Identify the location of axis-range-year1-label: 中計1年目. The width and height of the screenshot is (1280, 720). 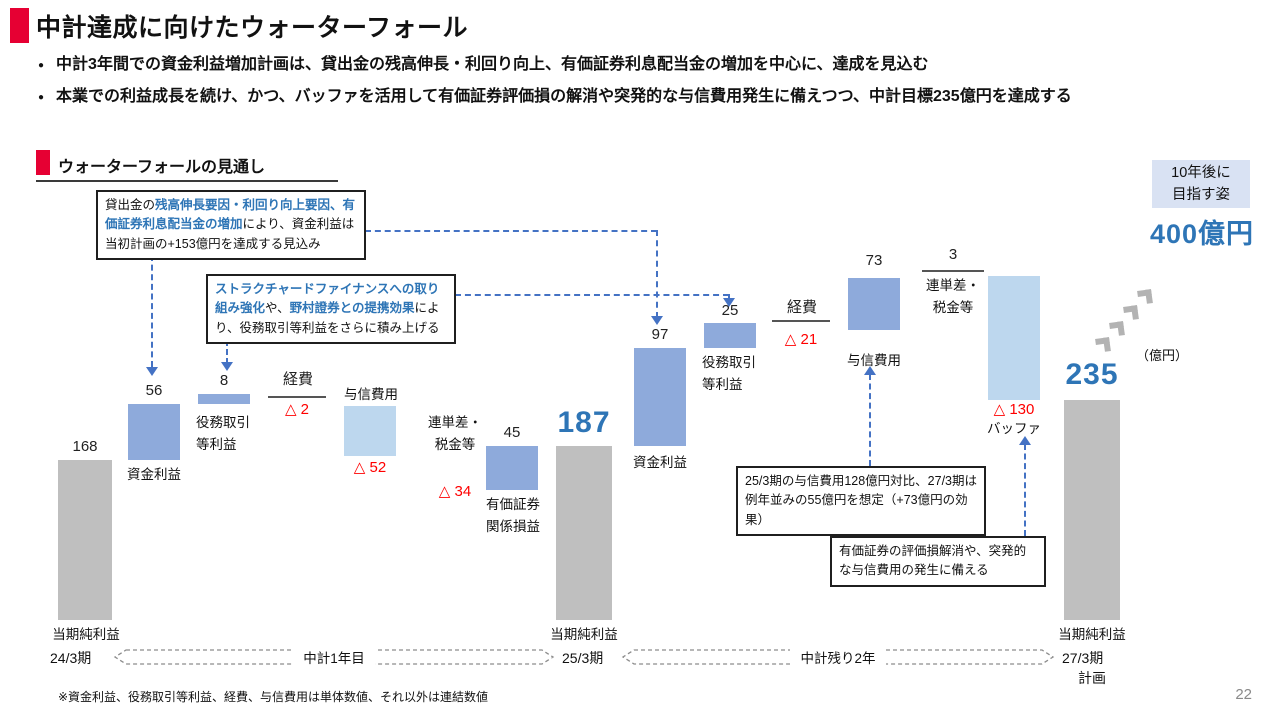
(334, 657).